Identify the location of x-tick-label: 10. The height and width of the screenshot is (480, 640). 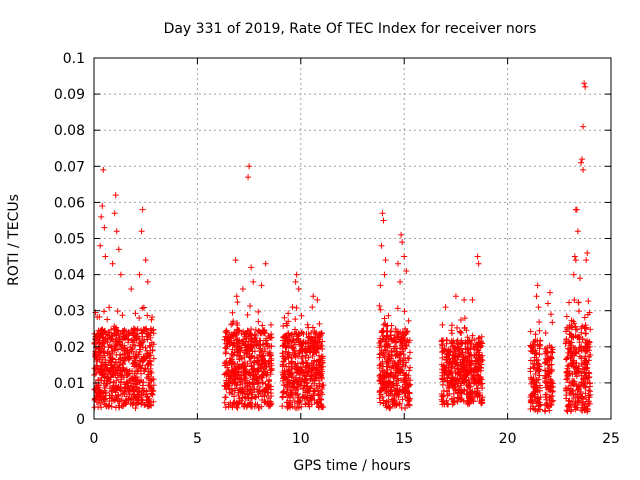
(301, 439).